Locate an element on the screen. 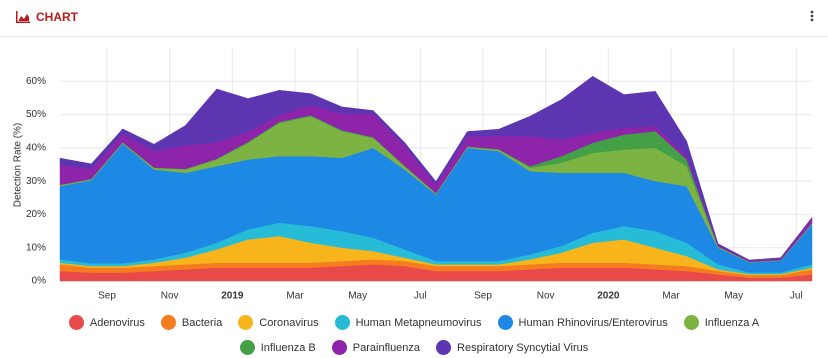 The height and width of the screenshot is (358, 828). legend-item: Adenovirus is located at coordinates (106, 322).